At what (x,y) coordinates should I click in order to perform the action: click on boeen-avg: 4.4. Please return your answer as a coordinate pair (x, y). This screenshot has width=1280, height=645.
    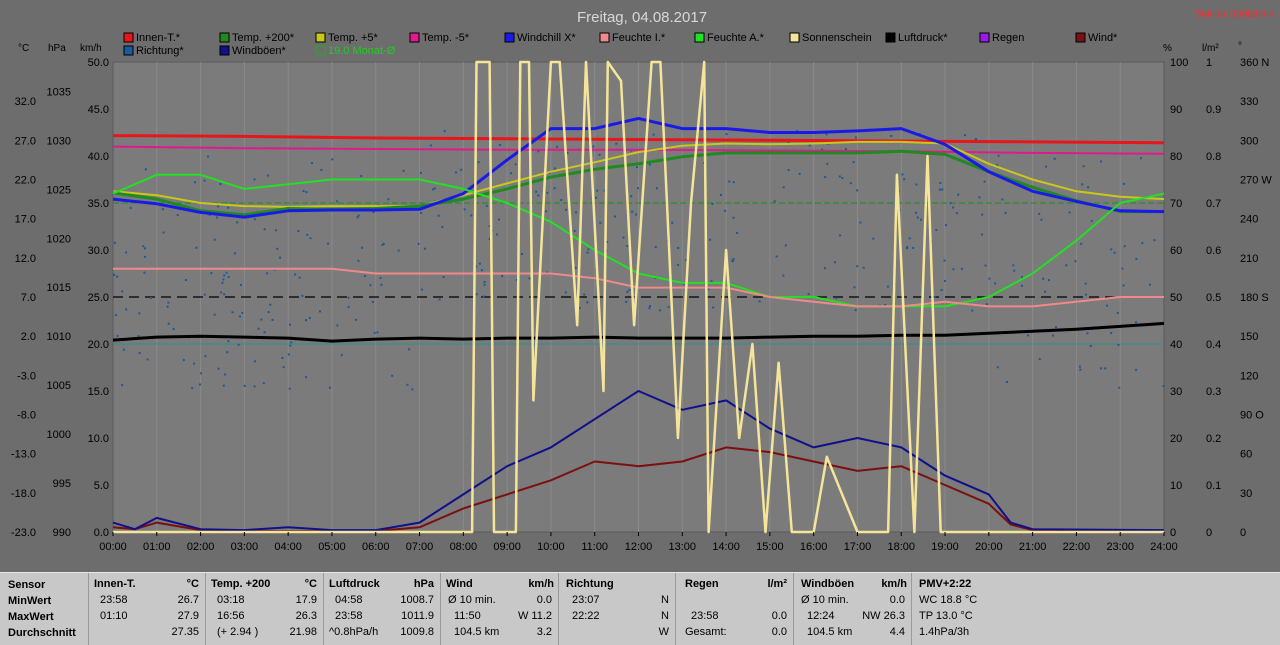
    Looking at the image, I should click on (897, 632).